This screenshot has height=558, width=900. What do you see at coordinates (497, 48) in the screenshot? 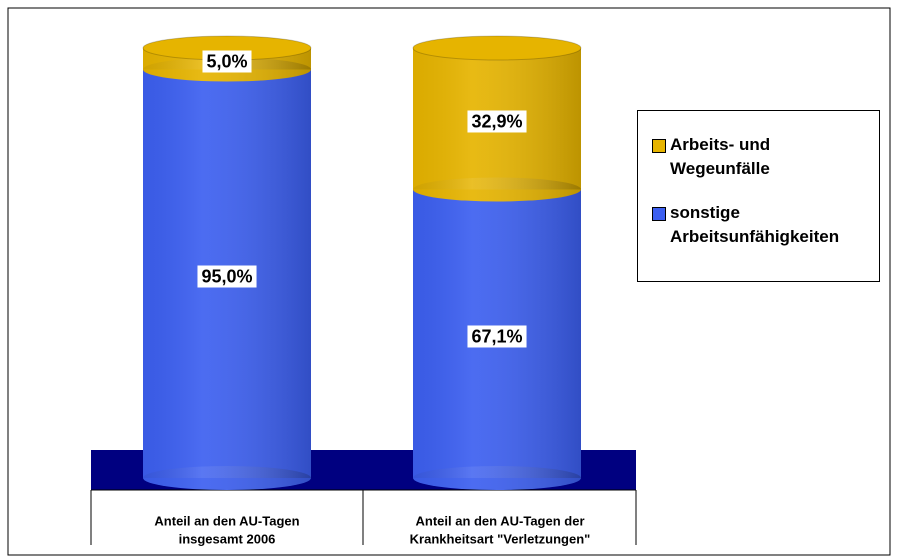
I see `cylinder-top` at bounding box center [497, 48].